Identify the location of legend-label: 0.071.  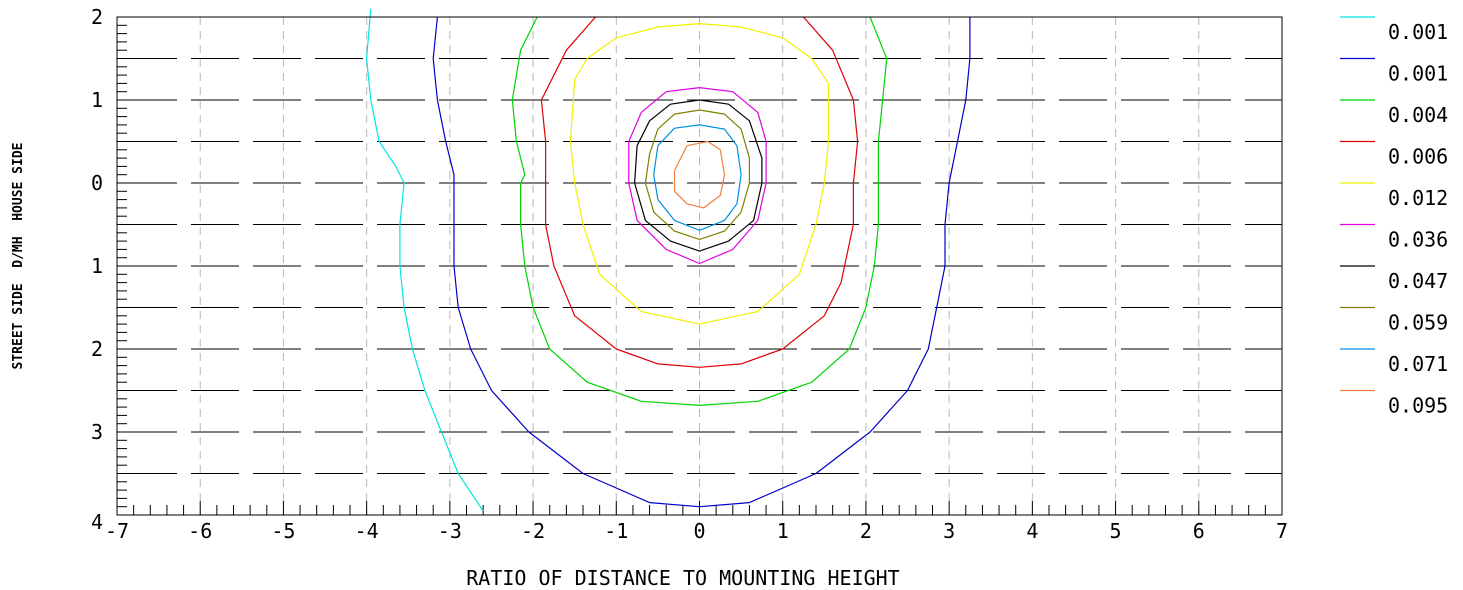
(1418, 364).